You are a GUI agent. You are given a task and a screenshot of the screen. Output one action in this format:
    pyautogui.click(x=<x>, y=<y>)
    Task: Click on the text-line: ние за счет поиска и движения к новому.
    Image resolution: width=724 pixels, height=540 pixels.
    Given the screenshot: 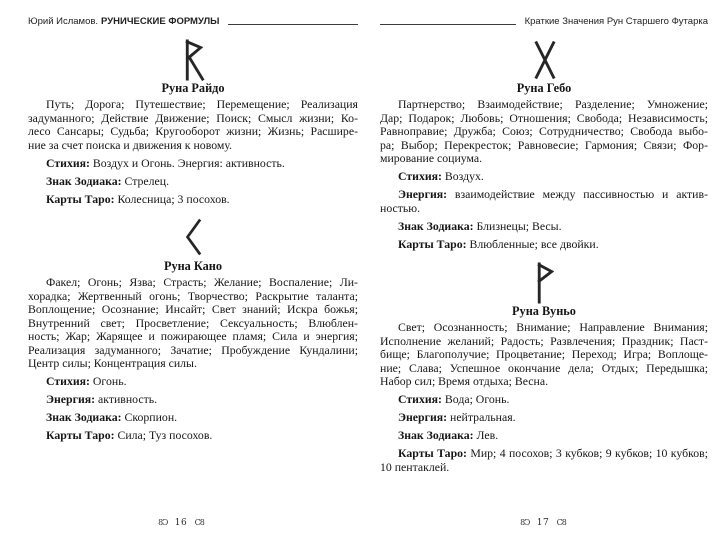 What is the action you would take?
    pyautogui.click(x=130, y=144)
    